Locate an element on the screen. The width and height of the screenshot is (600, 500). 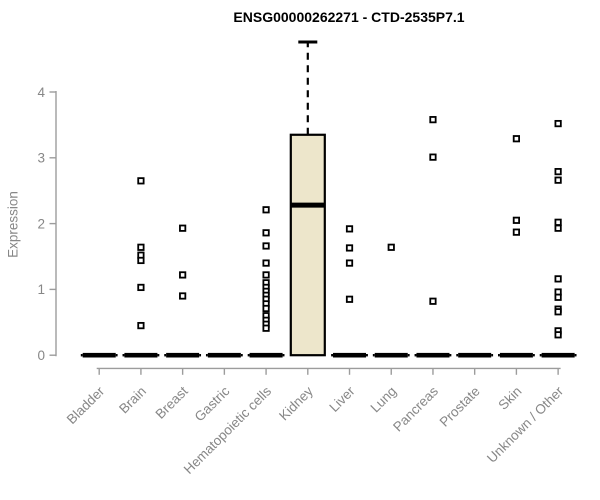
x-category-label: Prostate is located at coordinates (460, 407).